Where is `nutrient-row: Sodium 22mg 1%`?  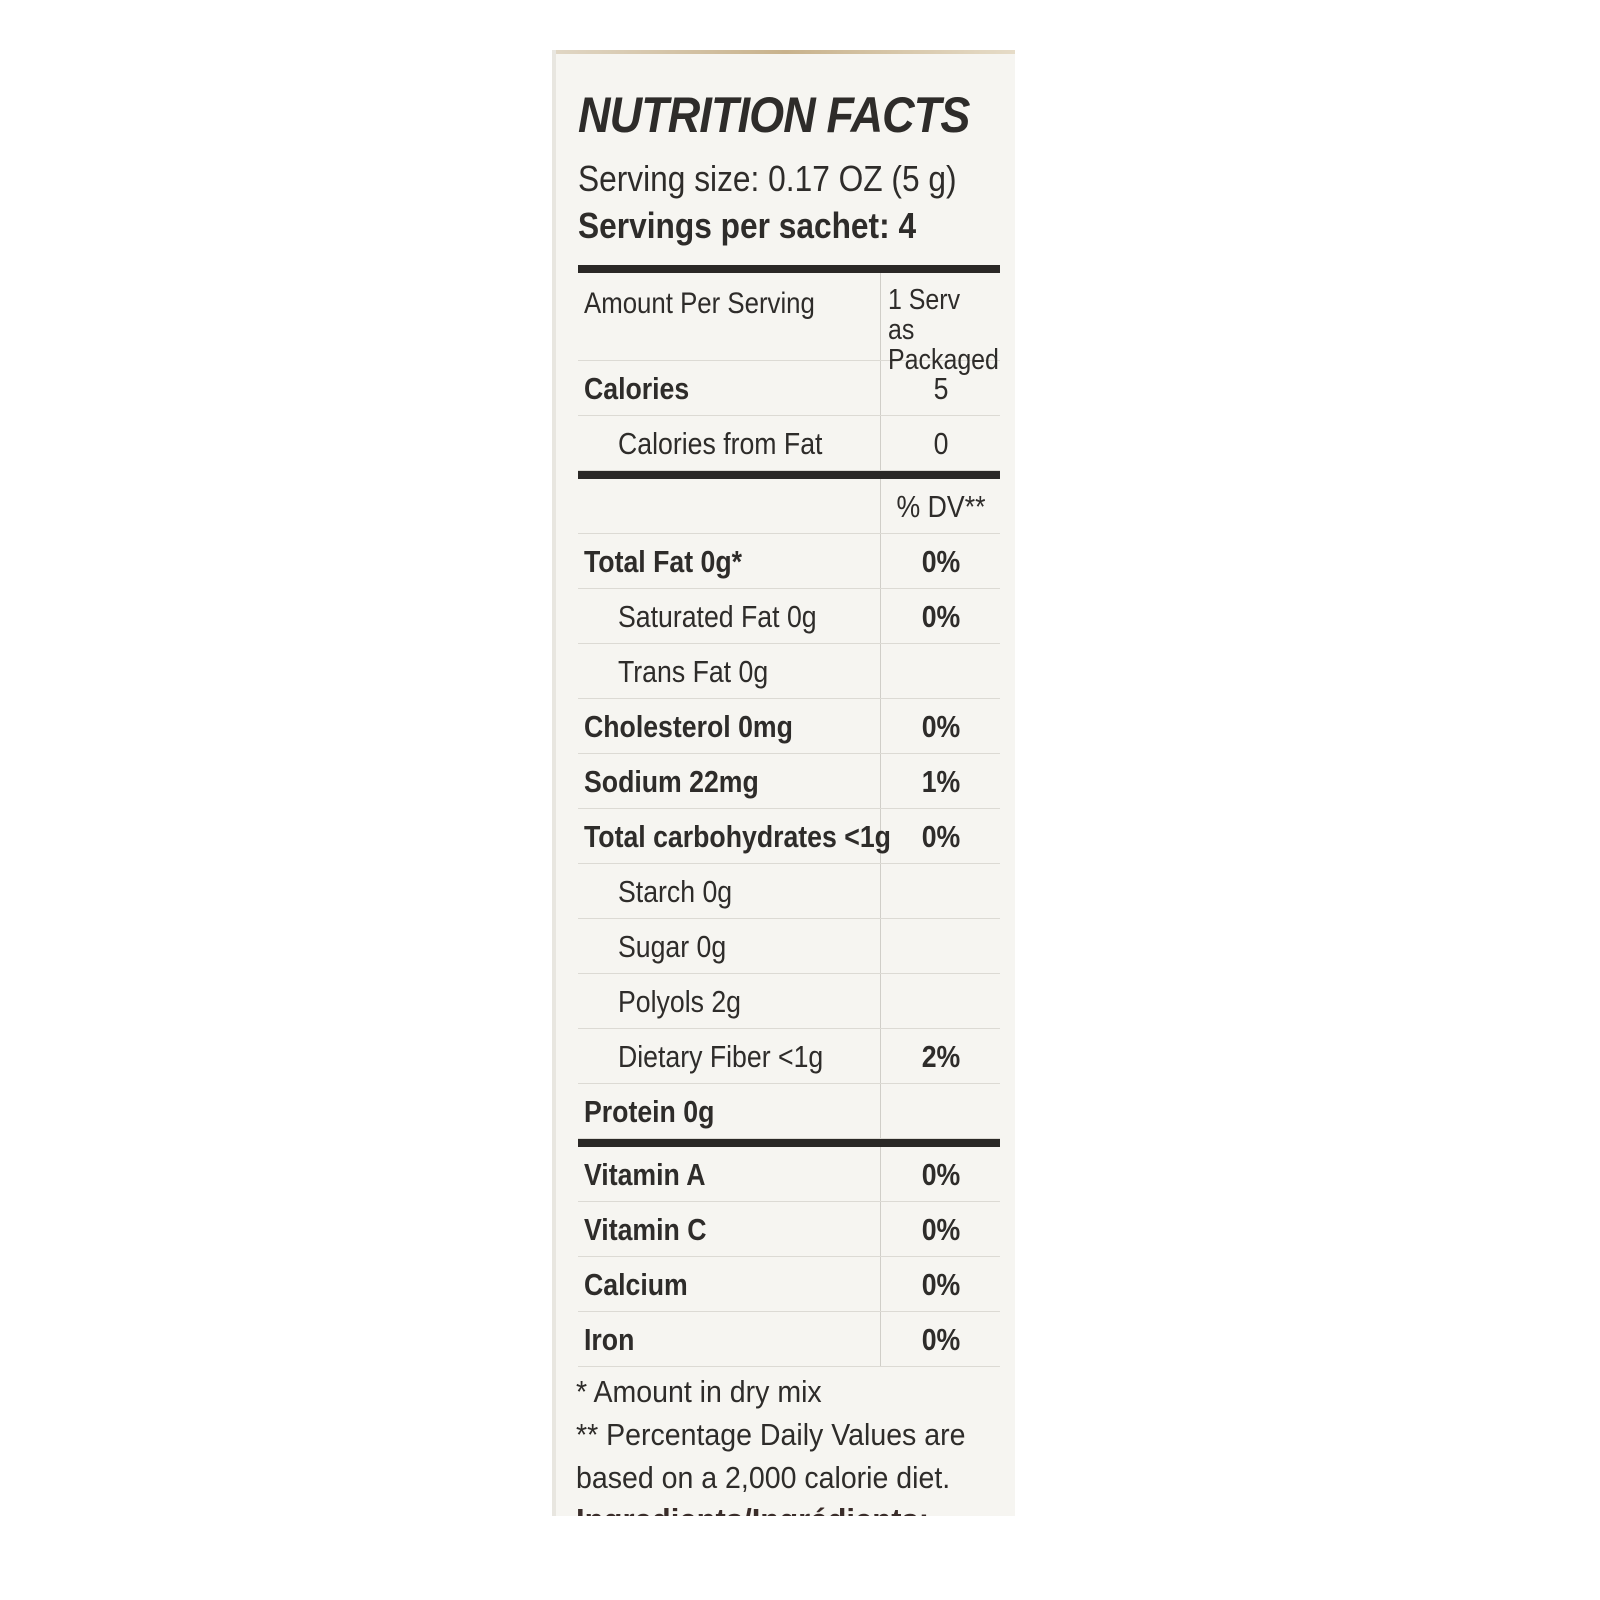 nutrient-row: Sodium 22mg 1% is located at coordinates (789, 781).